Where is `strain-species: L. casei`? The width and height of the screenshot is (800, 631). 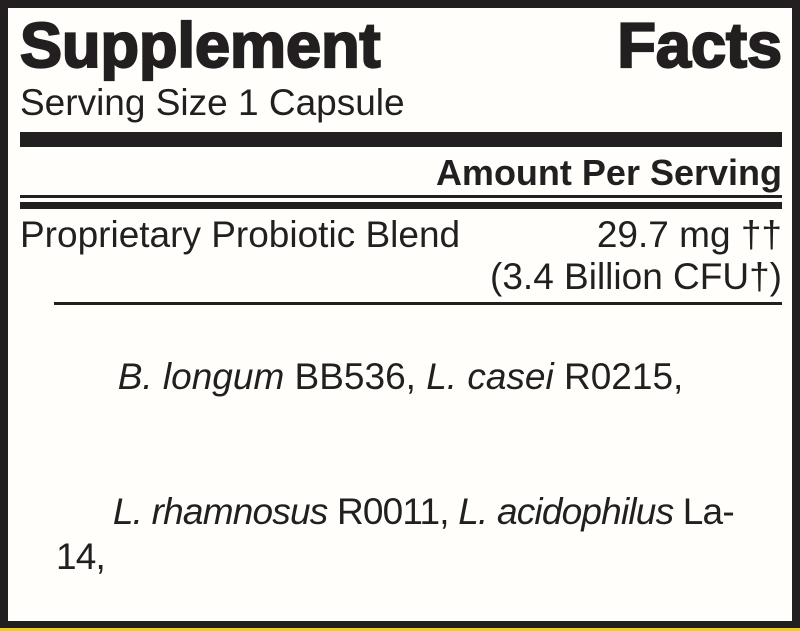
strain-species: L. casei is located at coordinates (490, 376).